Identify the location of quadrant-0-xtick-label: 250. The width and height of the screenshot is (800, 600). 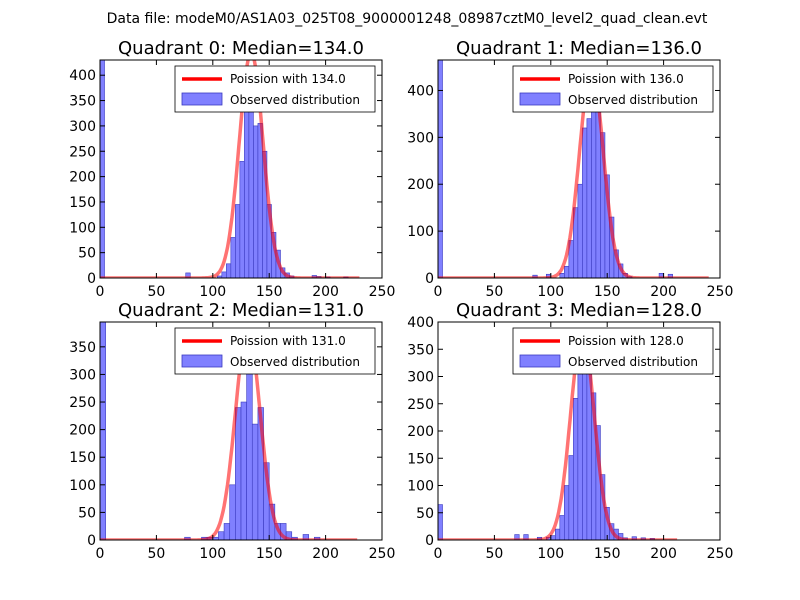
(382, 292).